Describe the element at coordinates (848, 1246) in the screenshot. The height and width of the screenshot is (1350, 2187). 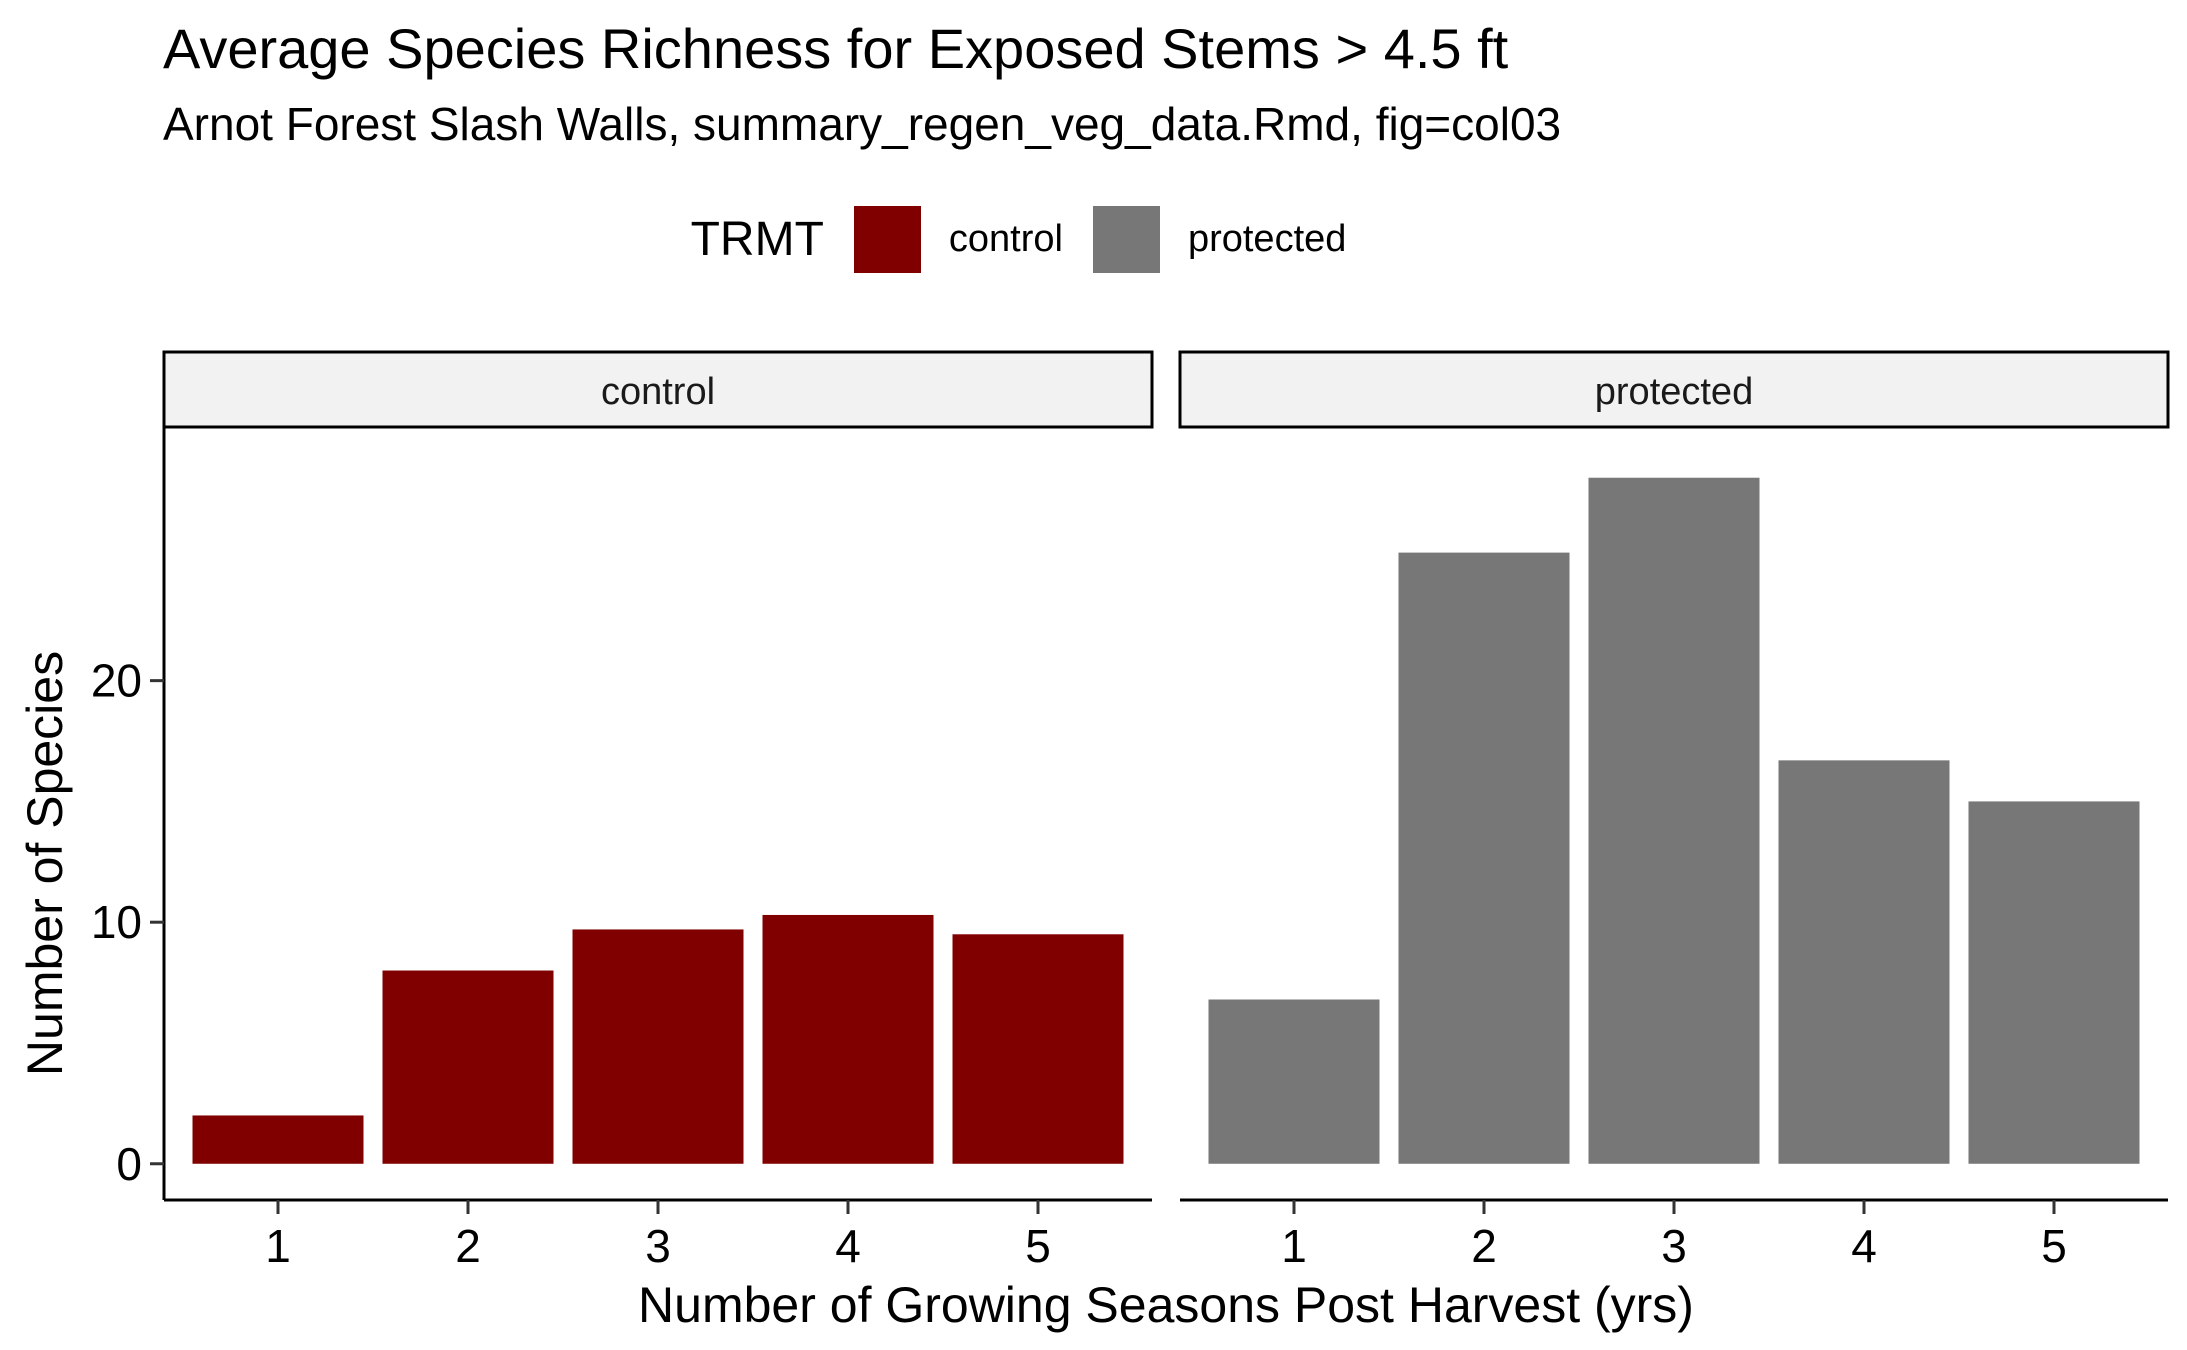
I see `x-tick-label-control-4: 4` at that location.